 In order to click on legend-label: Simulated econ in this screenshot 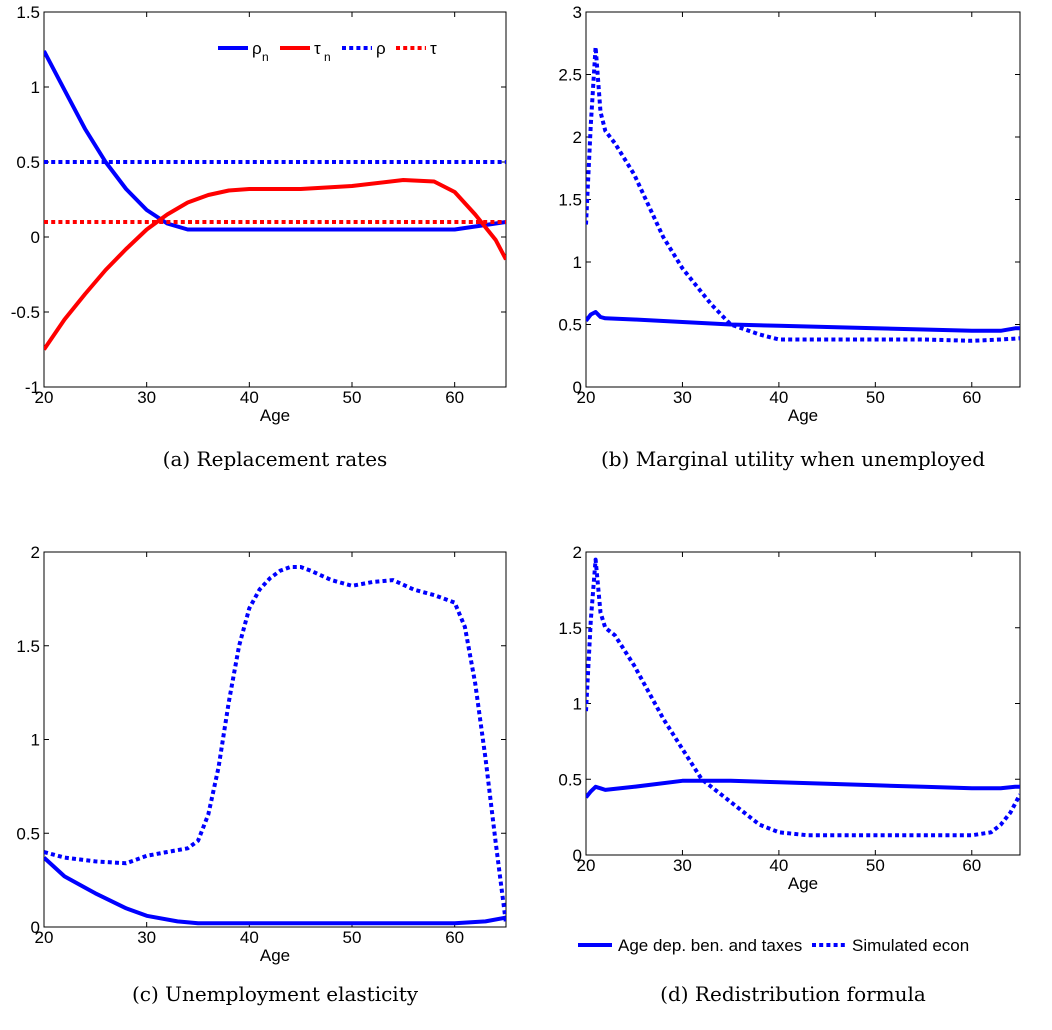, I will do `click(910, 945)`.